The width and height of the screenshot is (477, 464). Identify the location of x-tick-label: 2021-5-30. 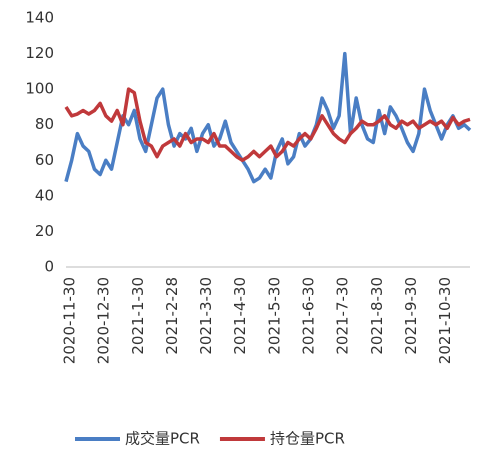
(274, 316).